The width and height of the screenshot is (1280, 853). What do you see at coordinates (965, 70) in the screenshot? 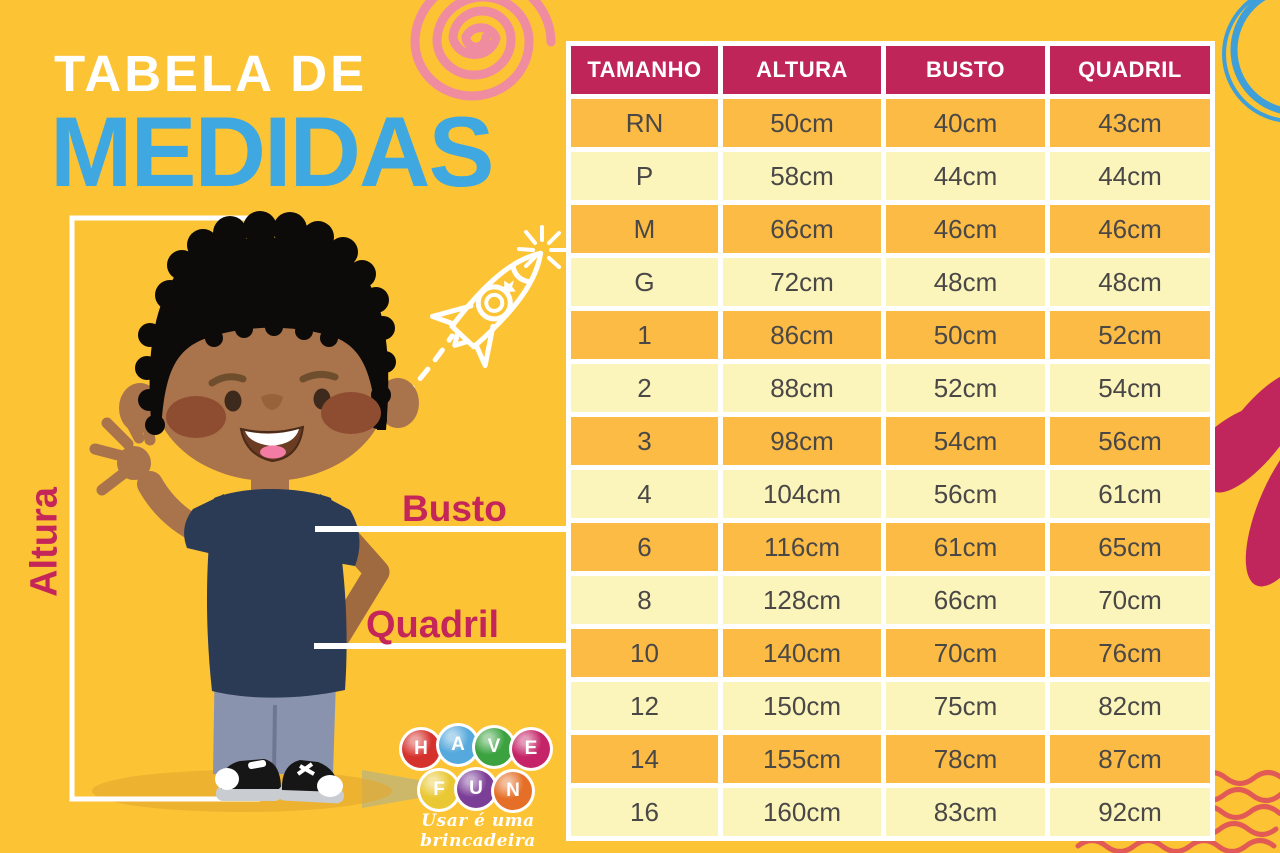
I see `header-cell: BUSTO` at bounding box center [965, 70].